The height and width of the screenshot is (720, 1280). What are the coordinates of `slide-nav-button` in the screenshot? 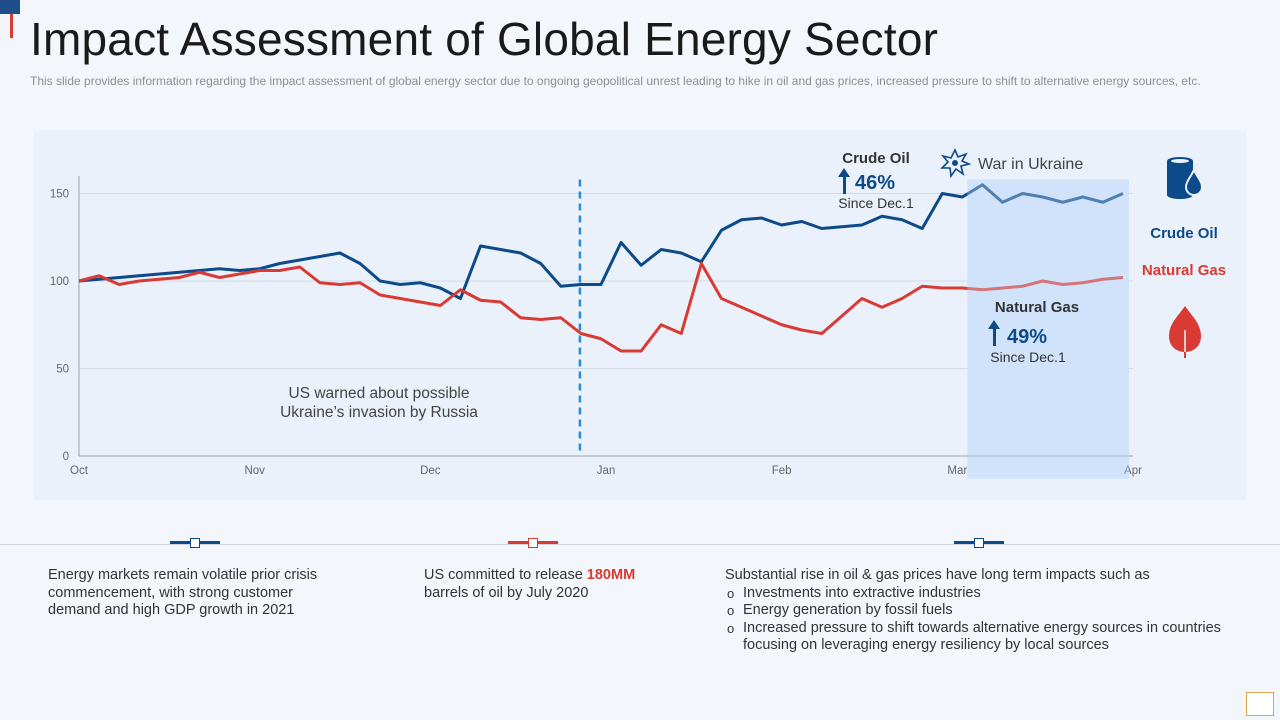 It's located at (1260, 704).